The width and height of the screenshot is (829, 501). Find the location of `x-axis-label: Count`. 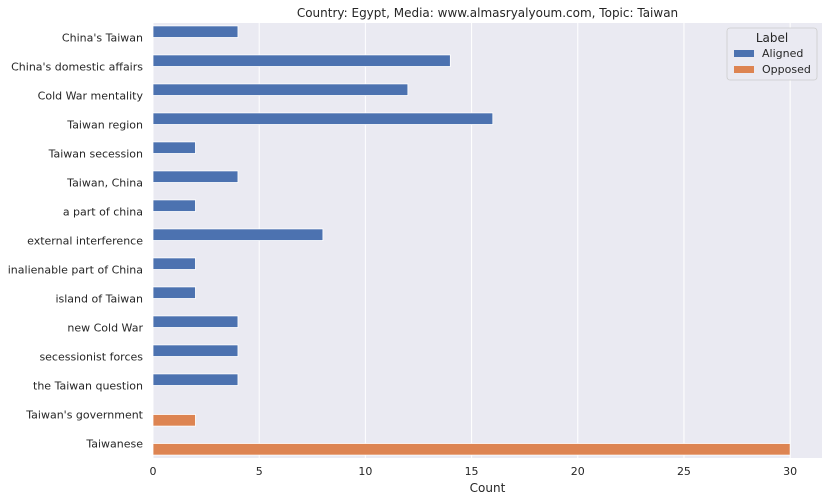

x-axis-label: Count is located at coordinates (488, 488).